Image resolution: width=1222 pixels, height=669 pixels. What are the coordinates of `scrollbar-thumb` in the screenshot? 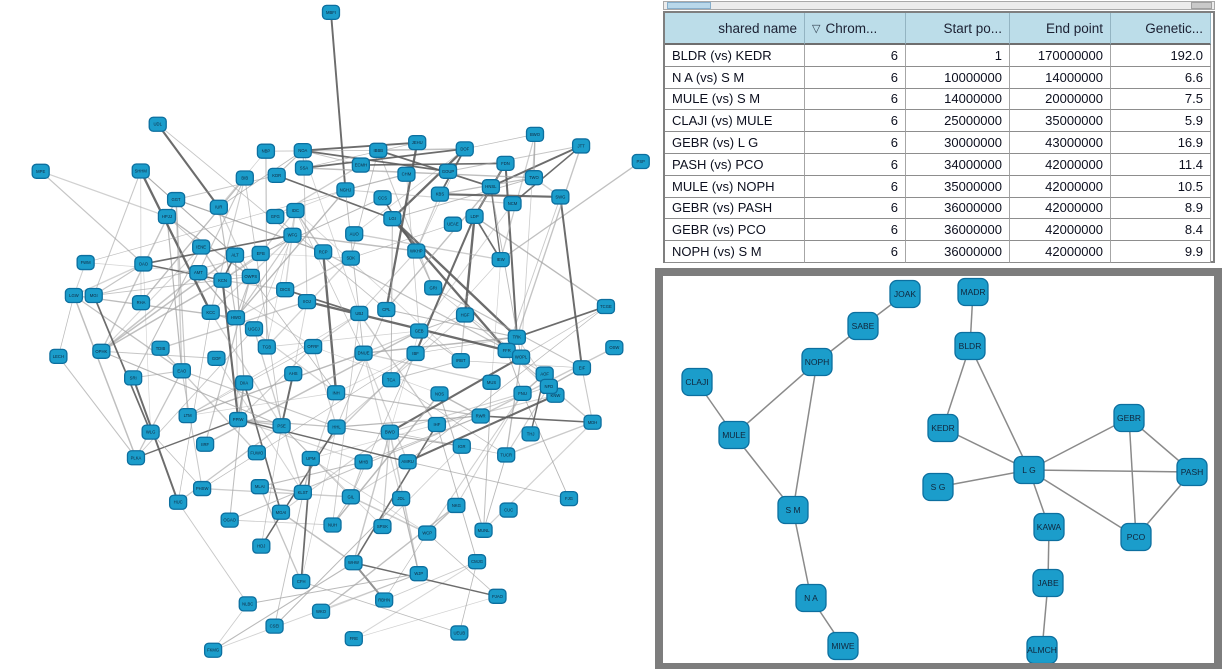 It's located at (689, 5).